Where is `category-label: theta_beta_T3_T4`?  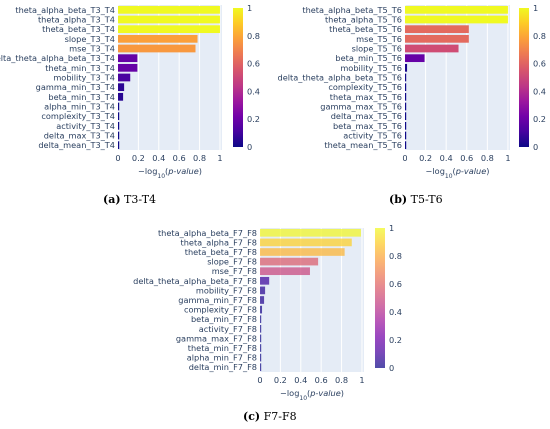 category-label: theta_beta_T3_T4 is located at coordinates (78, 29).